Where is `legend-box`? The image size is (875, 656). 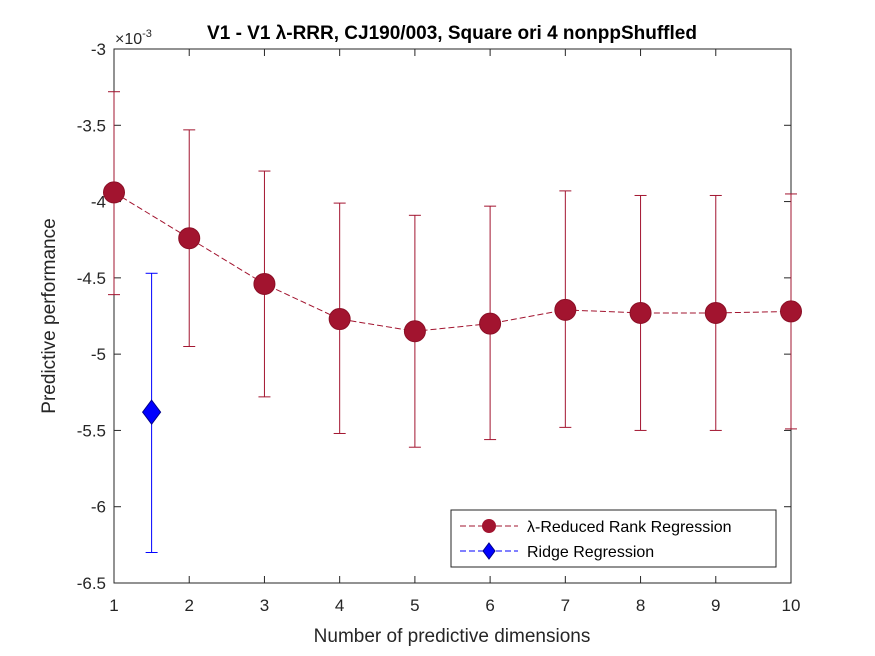
legend-box is located at coordinates (613, 538).